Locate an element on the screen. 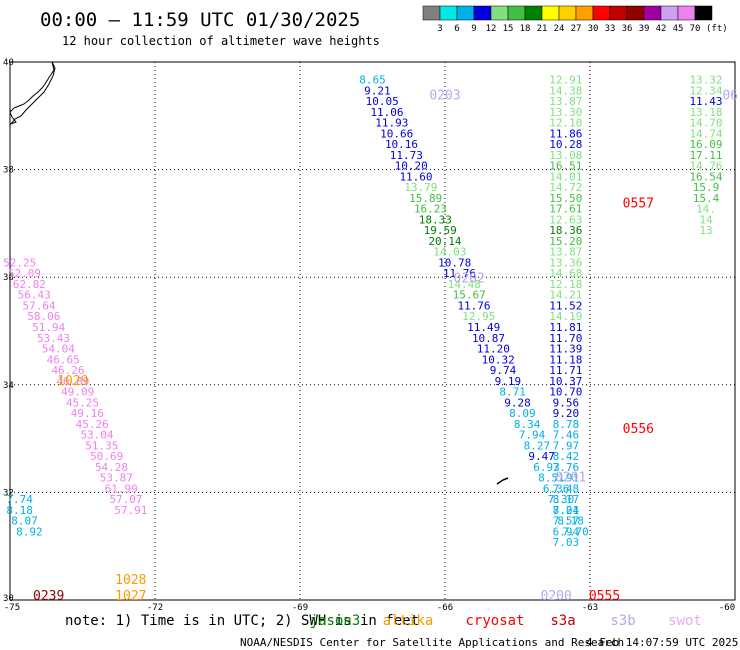 This screenshot has height=650, width=740. wave-height-value: 13.32 is located at coordinates (705, 80).